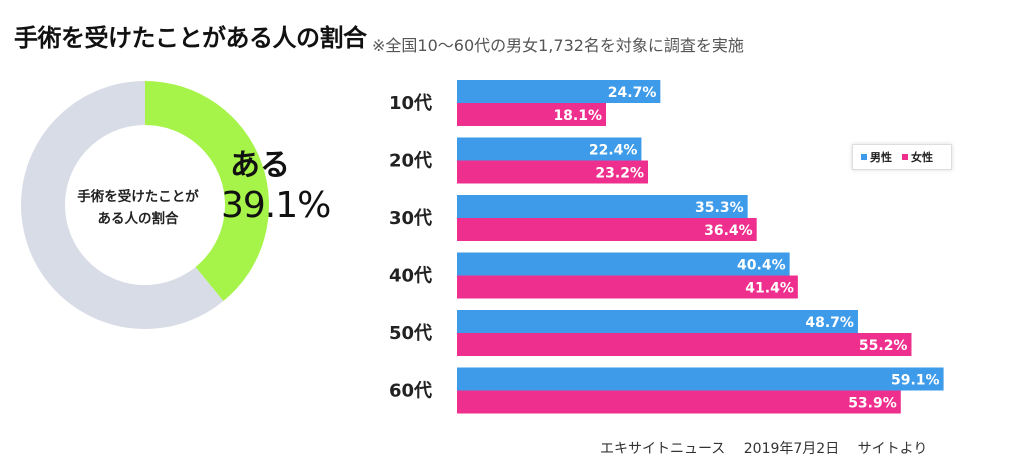 The height and width of the screenshot is (466, 1024). Describe the element at coordinates (905, 157) in the screenshot. I see `legend-swatch-female` at that location.